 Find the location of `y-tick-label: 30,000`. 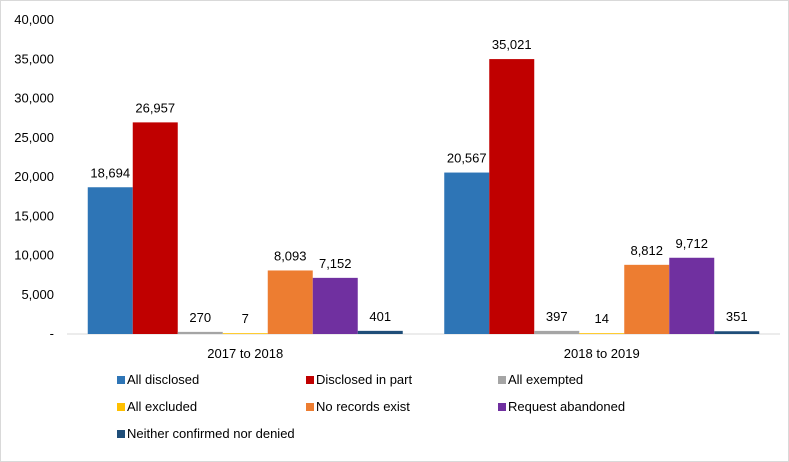

y-tick-label: 30,000 is located at coordinates (34, 98).